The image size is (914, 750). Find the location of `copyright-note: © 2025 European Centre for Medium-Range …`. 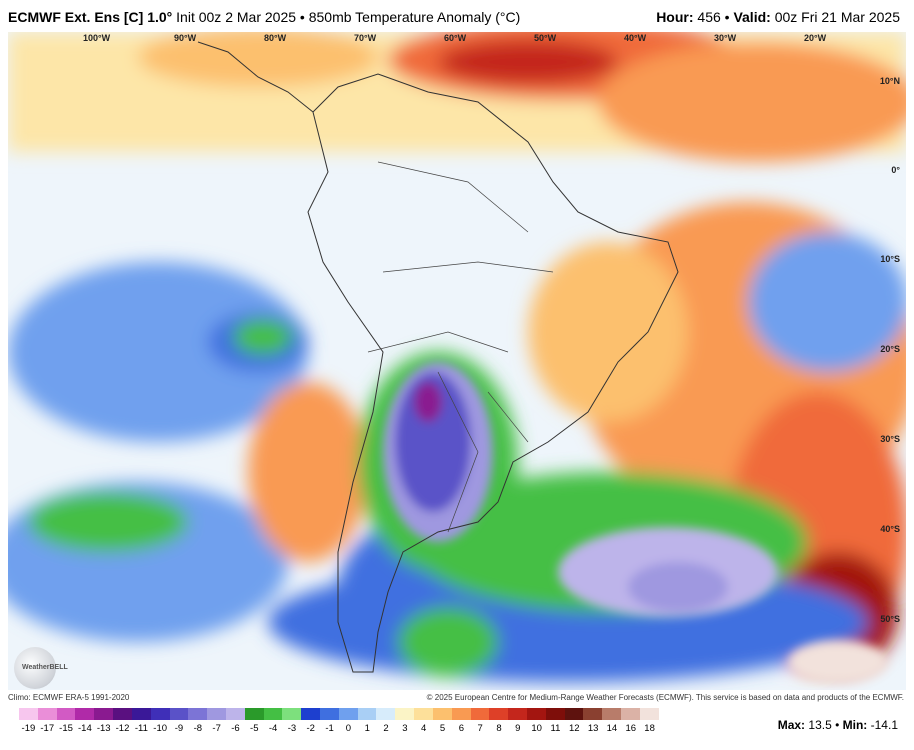

copyright-note: © 2025 European Centre for Medium-Range … is located at coordinates (665, 697).